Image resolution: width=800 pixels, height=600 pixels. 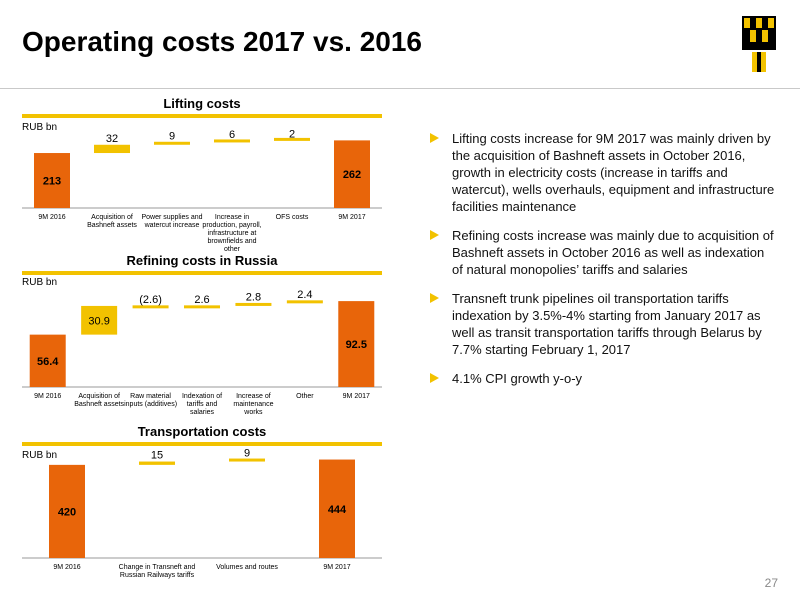 I want to click on chart-title-lifting: Lifting costs, so click(x=202, y=103).